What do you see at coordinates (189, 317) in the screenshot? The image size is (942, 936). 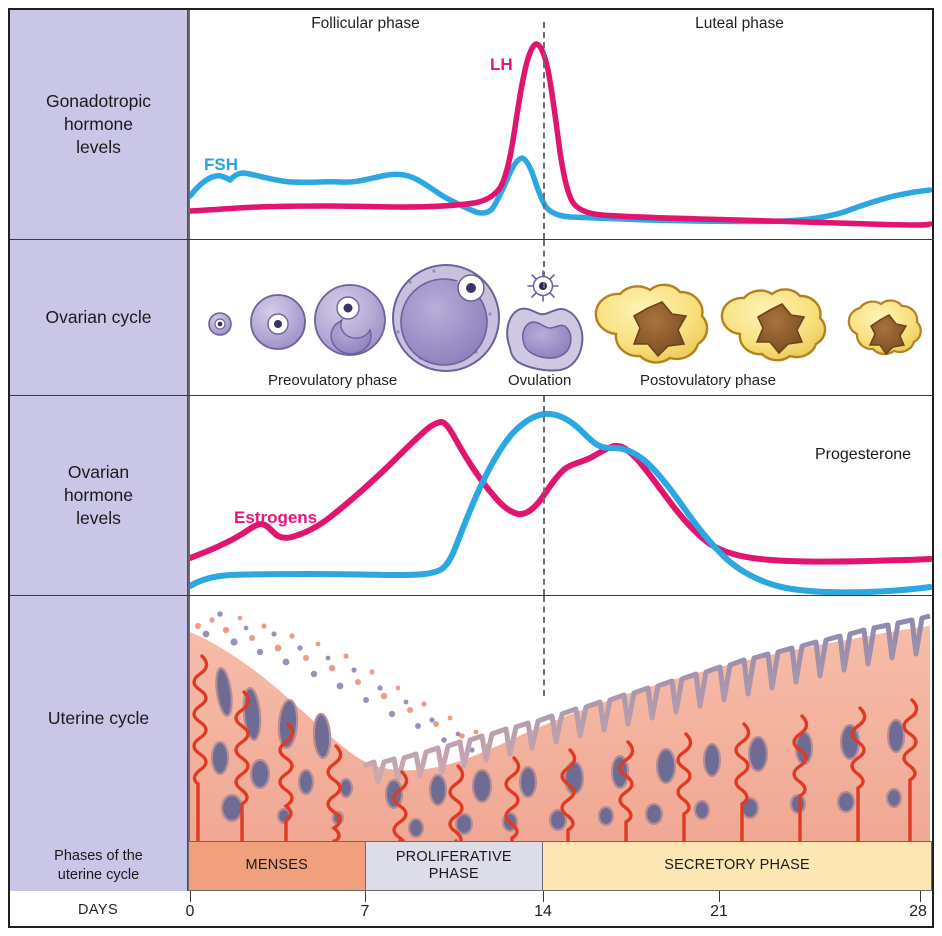 I see `y-axis-ovarian-cycle` at bounding box center [189, 317].